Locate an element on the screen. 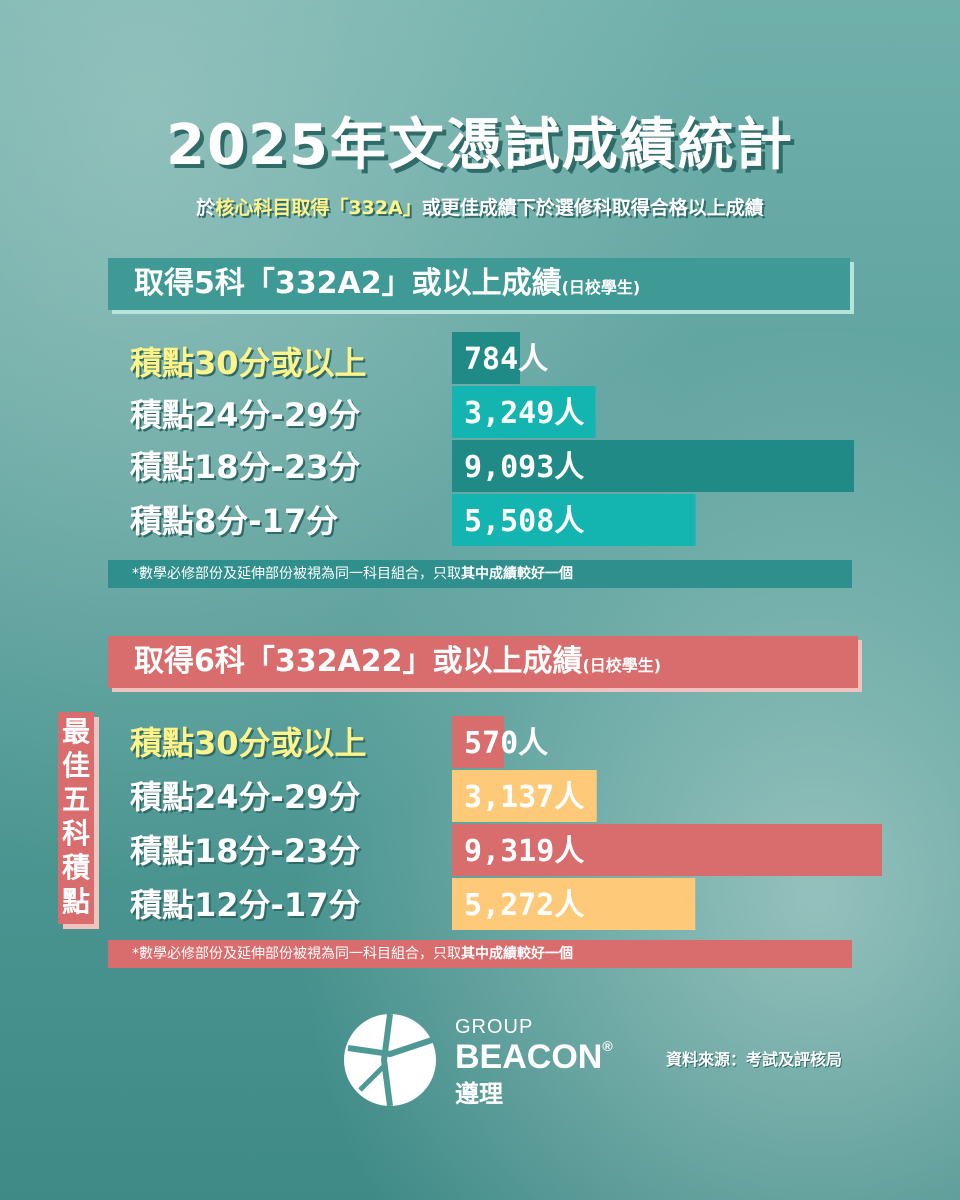 The image size is (960, 1200). chart-1-footnote-text: *數學必修部份及延伸部份被視為同一科目組合，只取 is located at coordinates (296, 574).